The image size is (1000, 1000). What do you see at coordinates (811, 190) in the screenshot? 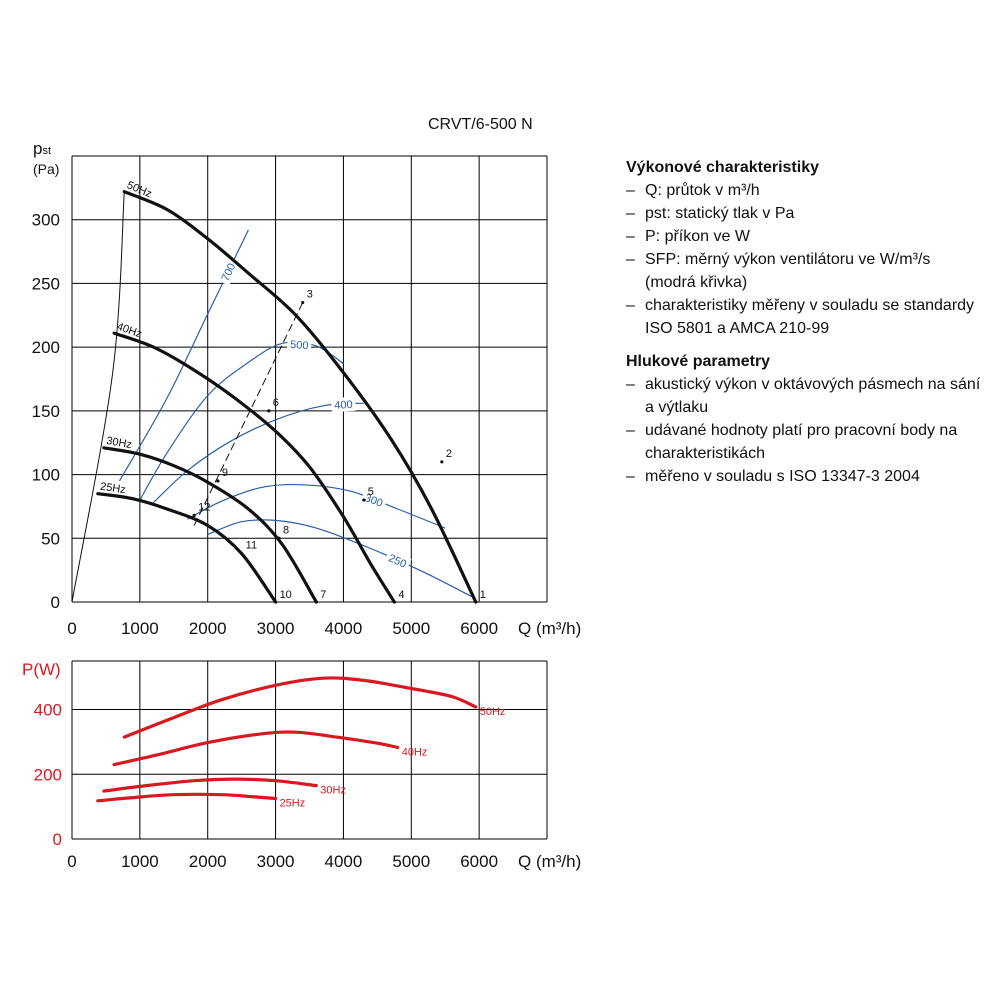
I see `legend-item: Q: průtok v m³/h` at bounding box center [811, 190].